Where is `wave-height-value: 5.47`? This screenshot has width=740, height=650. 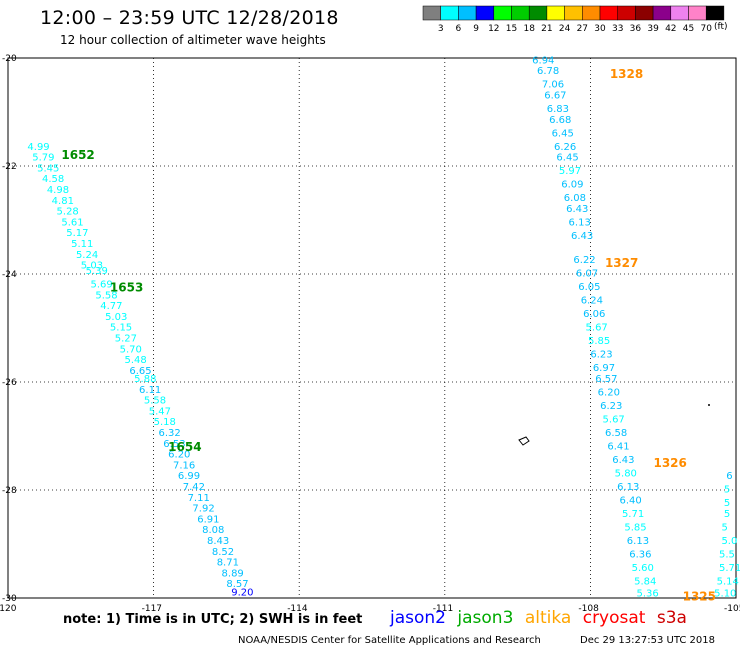 wave-height-value: 5.47 is located at coordinates (160, 411).